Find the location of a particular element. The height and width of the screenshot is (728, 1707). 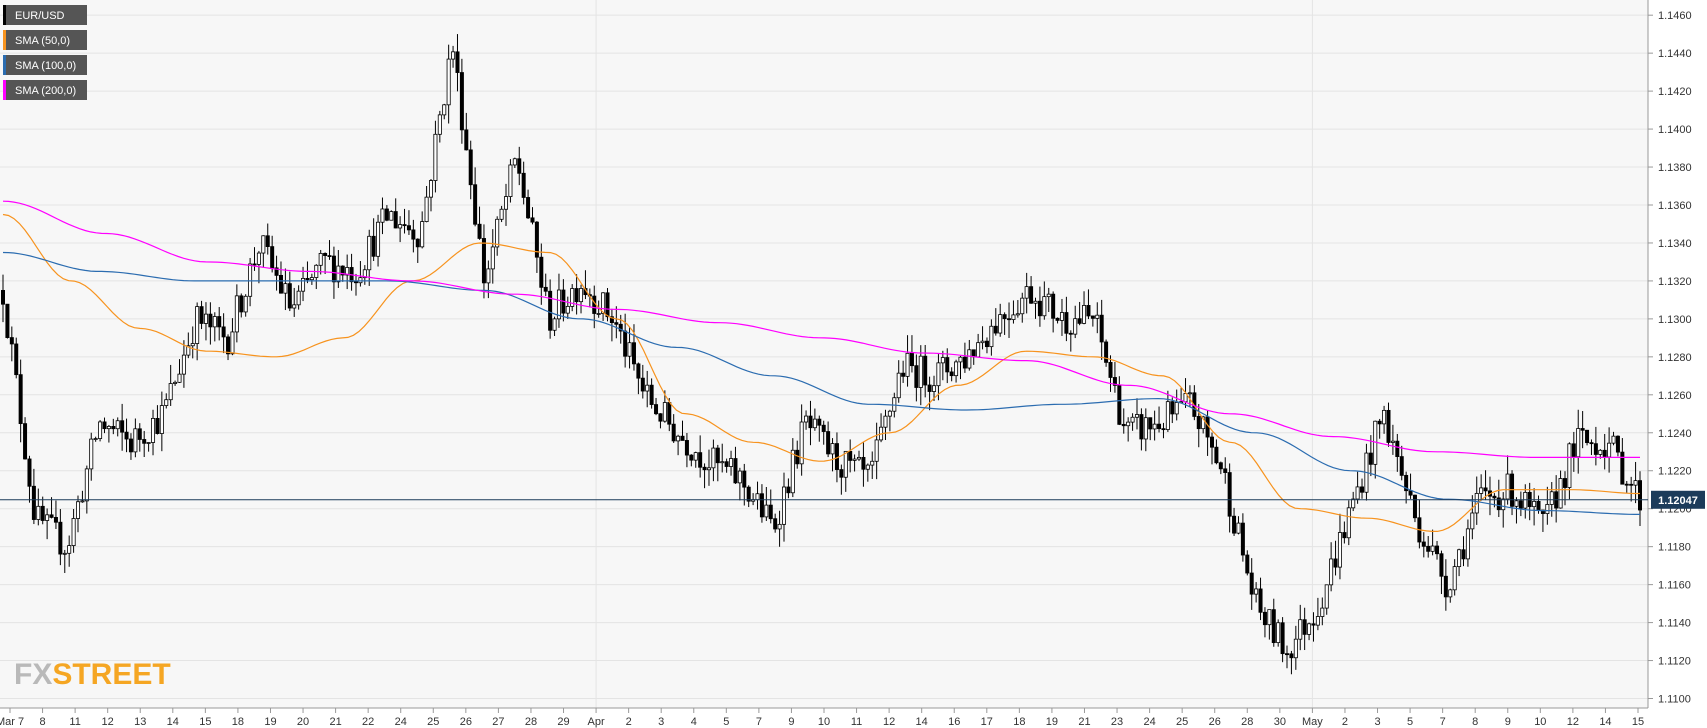

x-tick-label: 2 is located at coordinates (629, 722).